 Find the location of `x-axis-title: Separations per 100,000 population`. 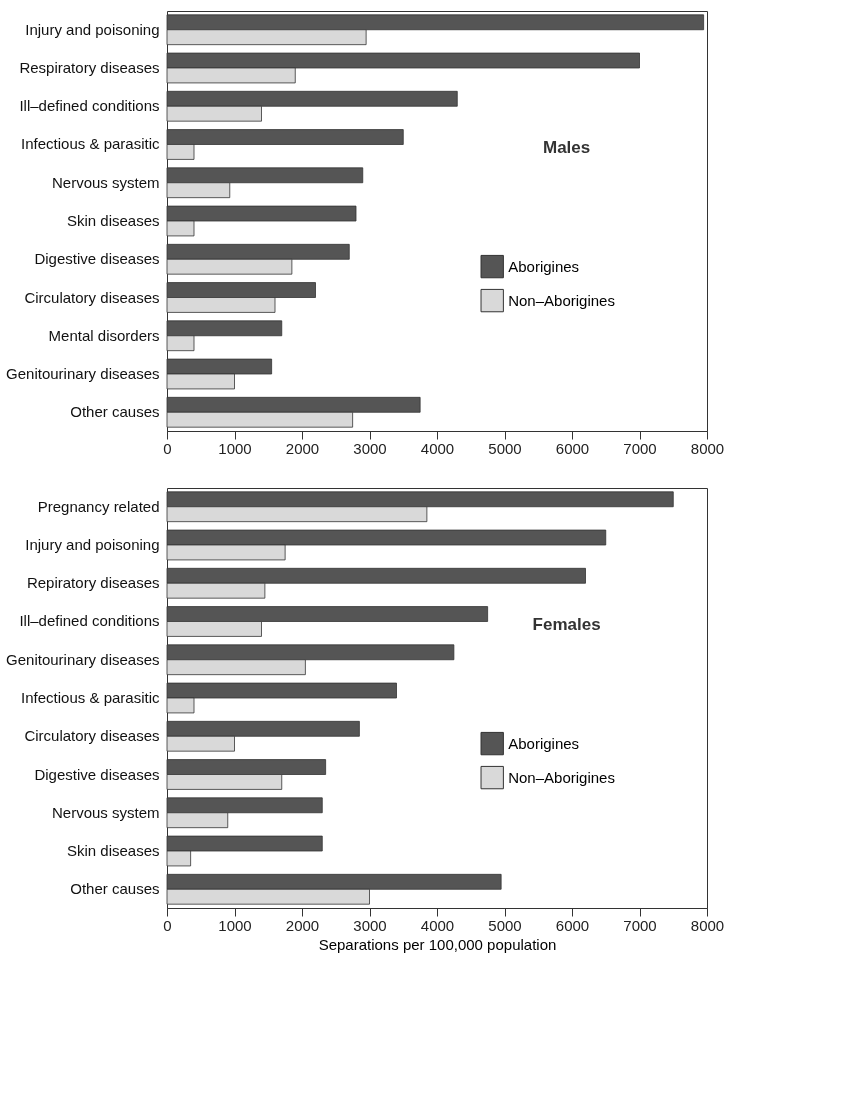

x-axis-title: Separations per 100,000 population is located at coordinates (437, 944).